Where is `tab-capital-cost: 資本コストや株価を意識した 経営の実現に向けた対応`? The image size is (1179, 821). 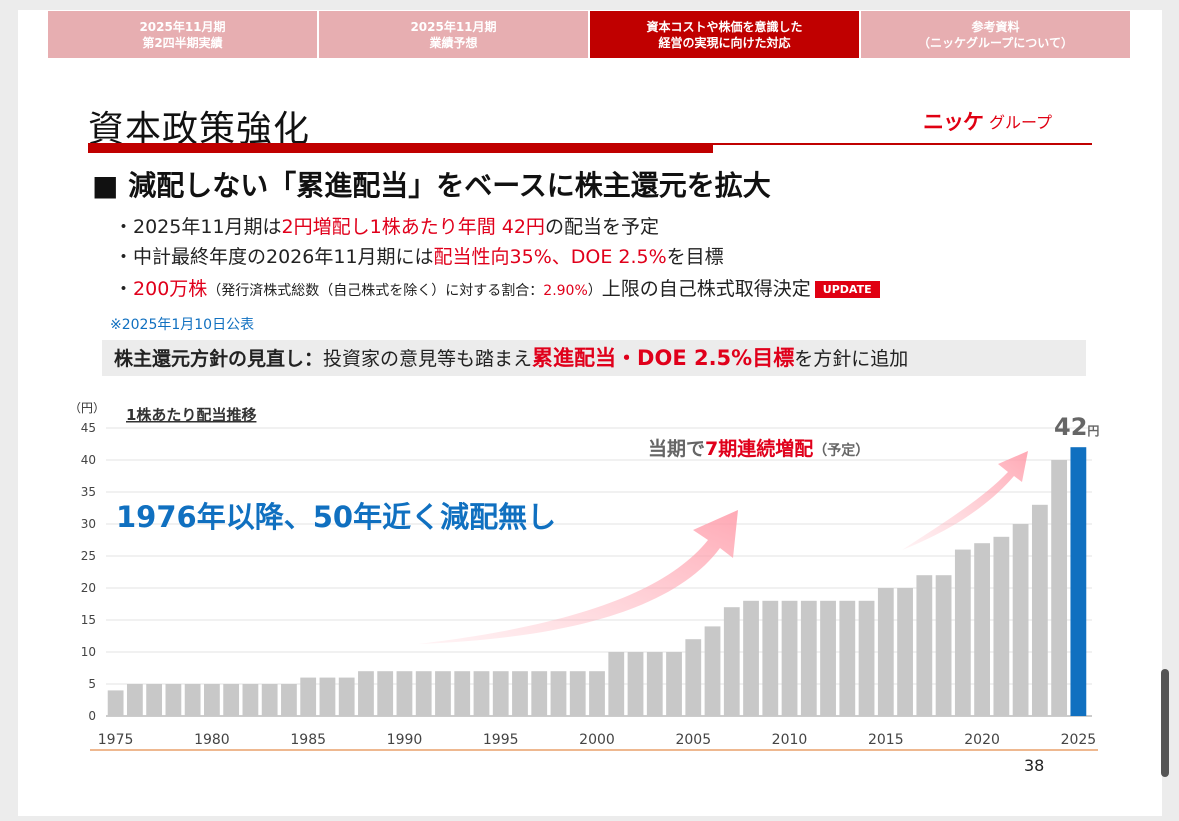
tab-capital-cost: 資本コストや株価を意識した 経営の実現に向けた対応 is located at coordinates (724, 34).